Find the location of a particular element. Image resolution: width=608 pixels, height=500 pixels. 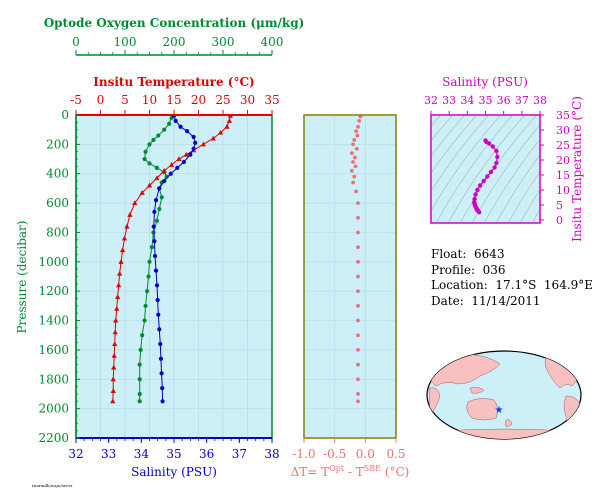

ts-x-tick-label-35: 35 is located at coordinates (486, 100).